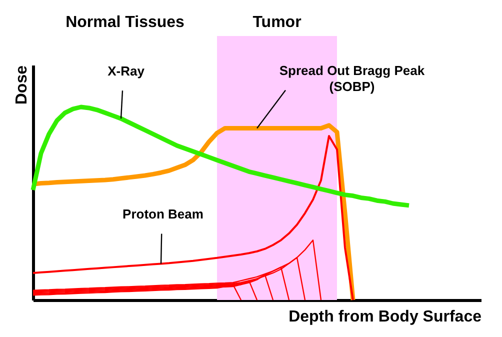  I want to click on text: Tumor, so click(277, 22).